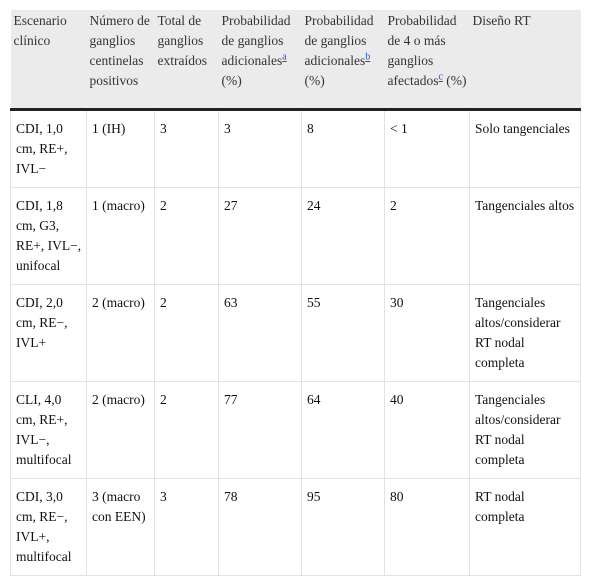 The height and width of the screenshot is (576, 590). I want to click on table-cell: 3 (macro con EEN), so click(120, 527).